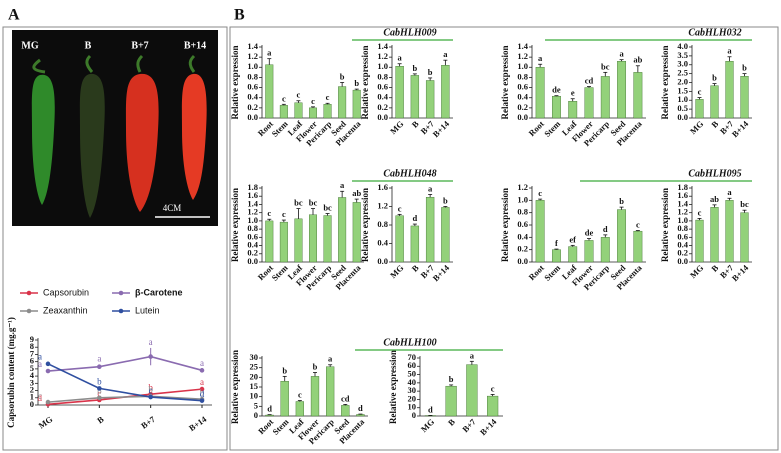  I want to click on x-tick-label: Stem, so click(552, 129).